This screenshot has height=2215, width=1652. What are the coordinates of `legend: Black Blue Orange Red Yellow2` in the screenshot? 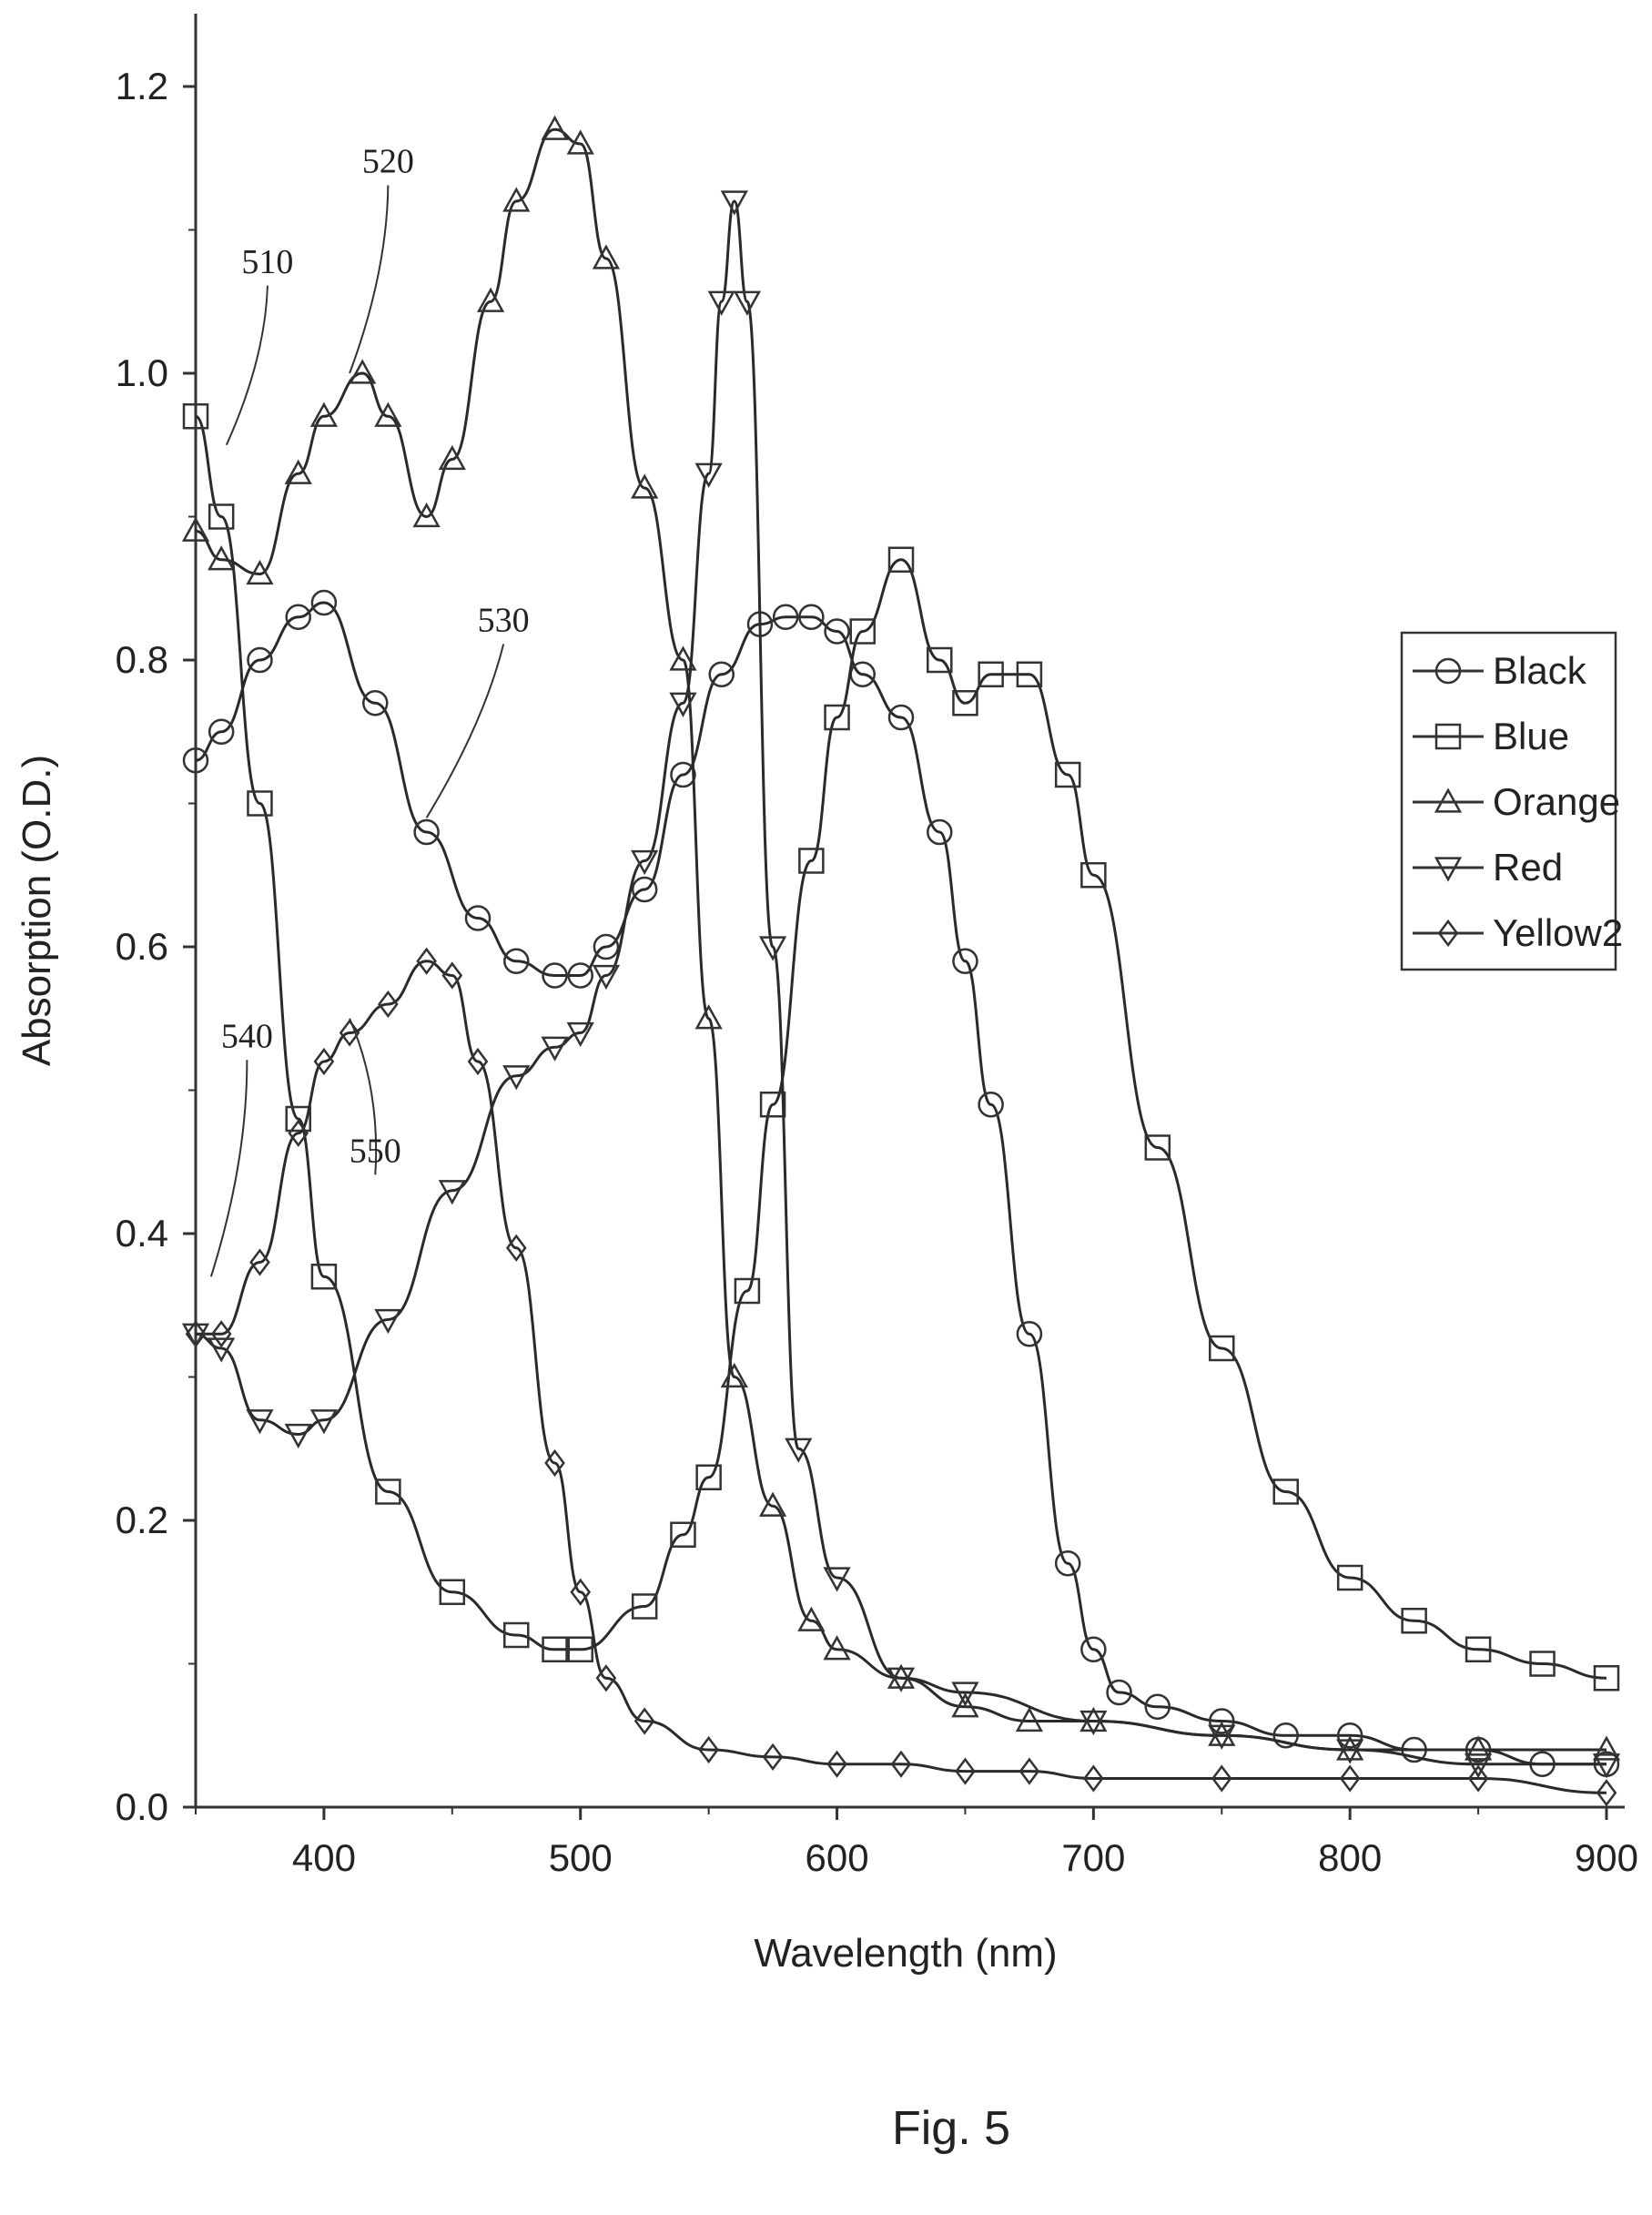 It's located at (1512, 801).